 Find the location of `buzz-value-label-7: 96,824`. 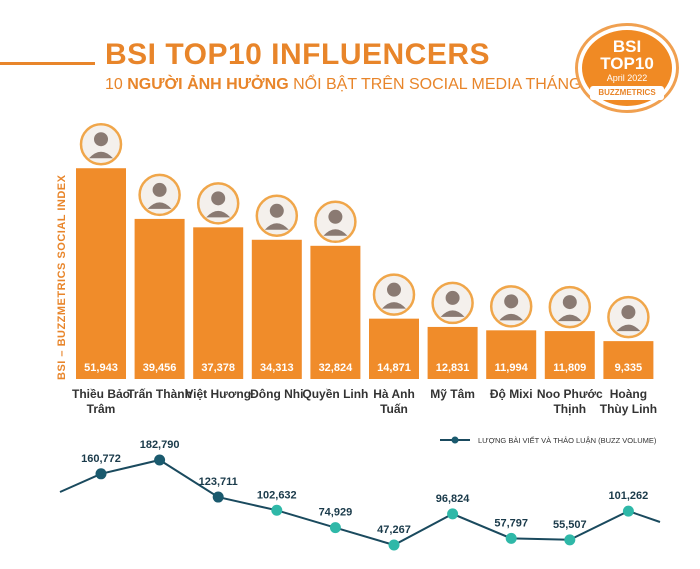

buzz-value-label-7: 96,824 is located at coordinates (453, 499).